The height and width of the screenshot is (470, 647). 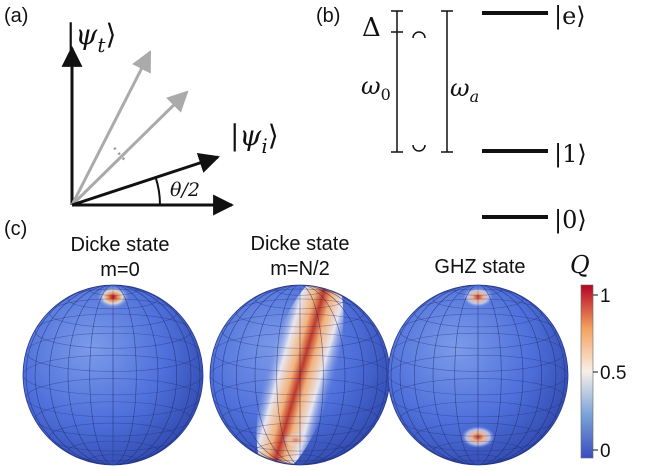 I want to click on angle-label: θ/2, so click(x=185, y=190).